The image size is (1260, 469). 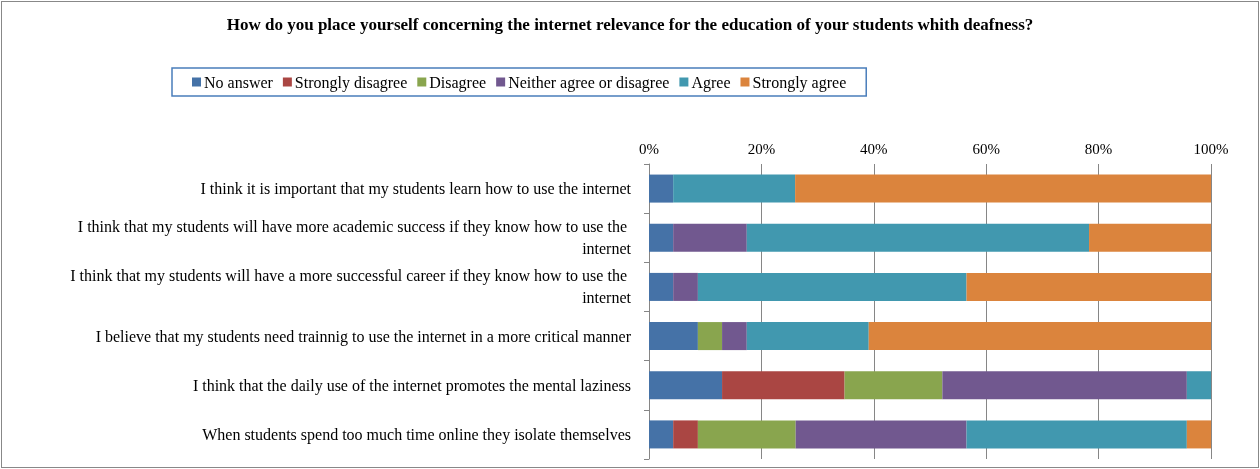 I want to click on y-tick-label: When students spend too much time online they isolate themselves, so click(x=416, y=434).